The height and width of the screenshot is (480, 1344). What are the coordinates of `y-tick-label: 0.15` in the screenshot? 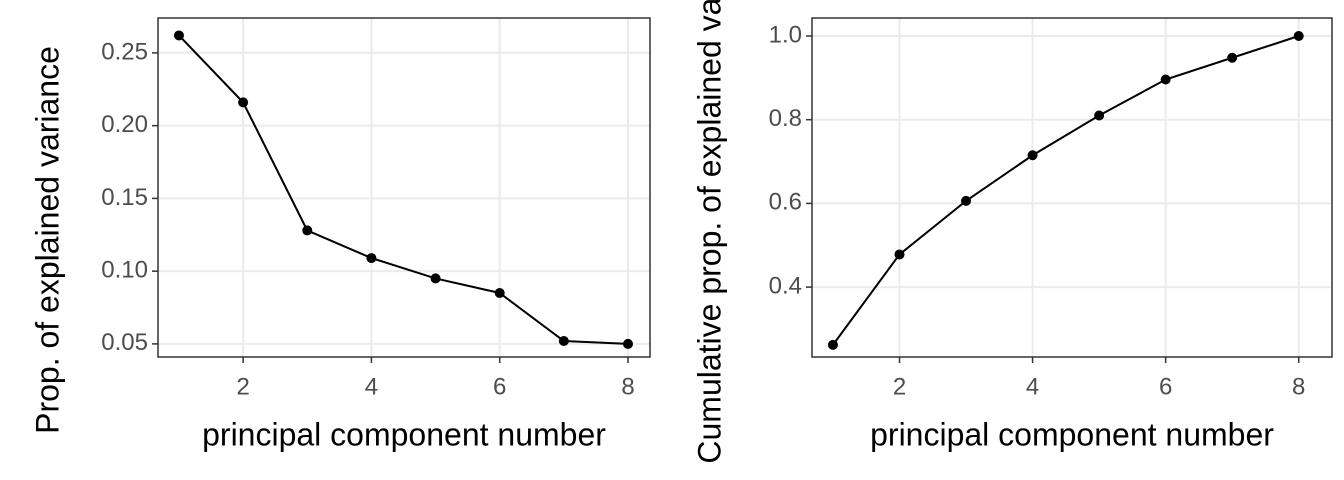 It's located at (124, 197).